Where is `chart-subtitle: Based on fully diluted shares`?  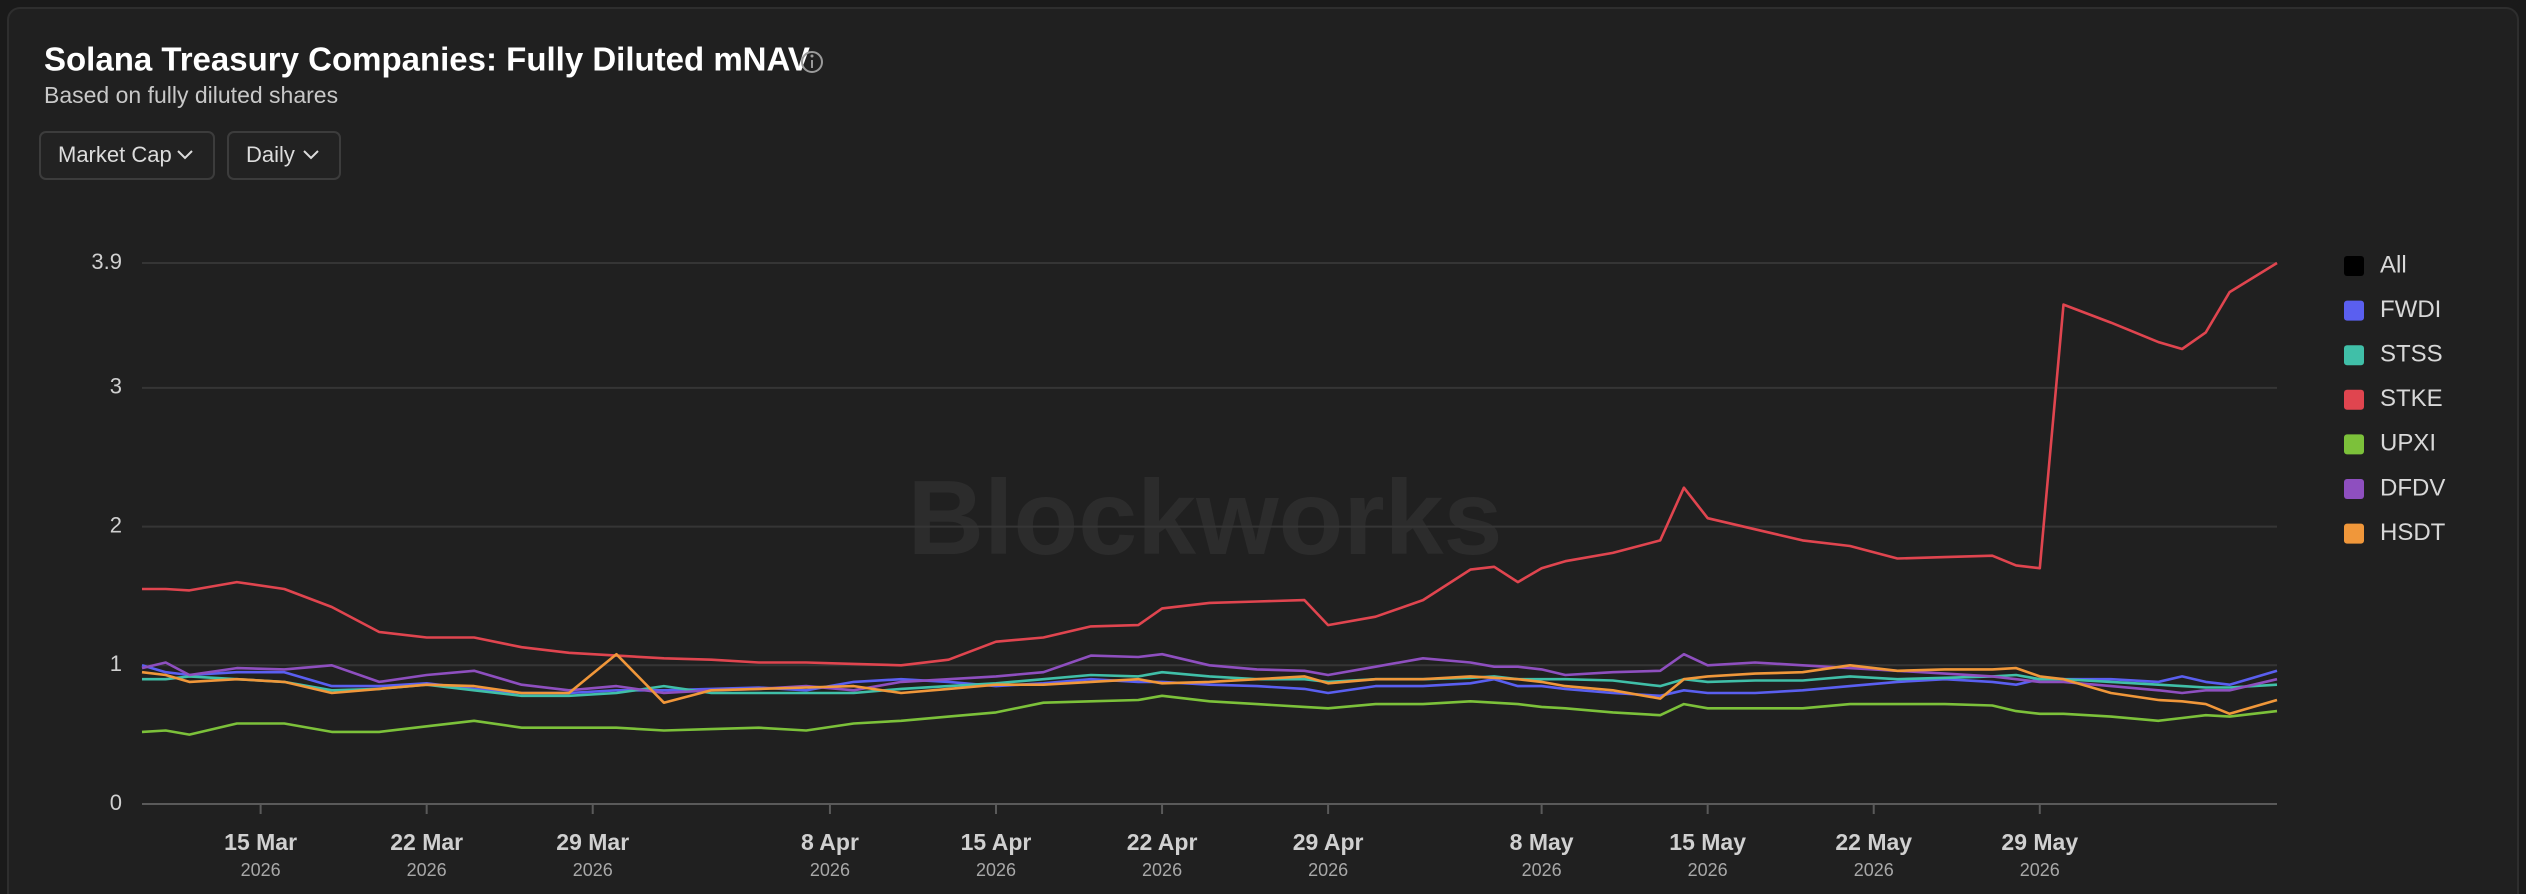
chart-subtitle: Based on fully diluted shares is located at coordinates (191, 95).